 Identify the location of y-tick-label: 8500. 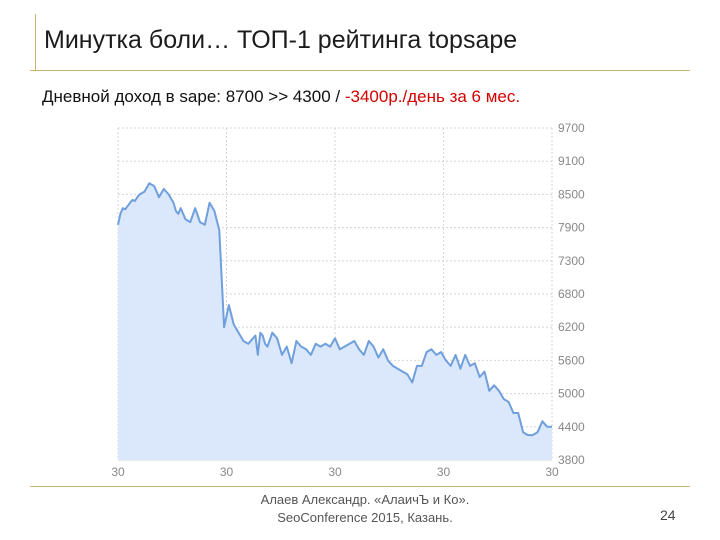
(571, 194).